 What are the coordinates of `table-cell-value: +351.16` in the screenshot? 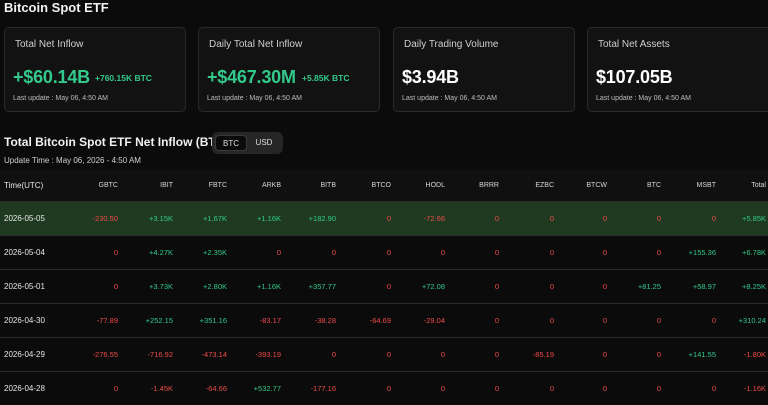 It's located at (213, 320).